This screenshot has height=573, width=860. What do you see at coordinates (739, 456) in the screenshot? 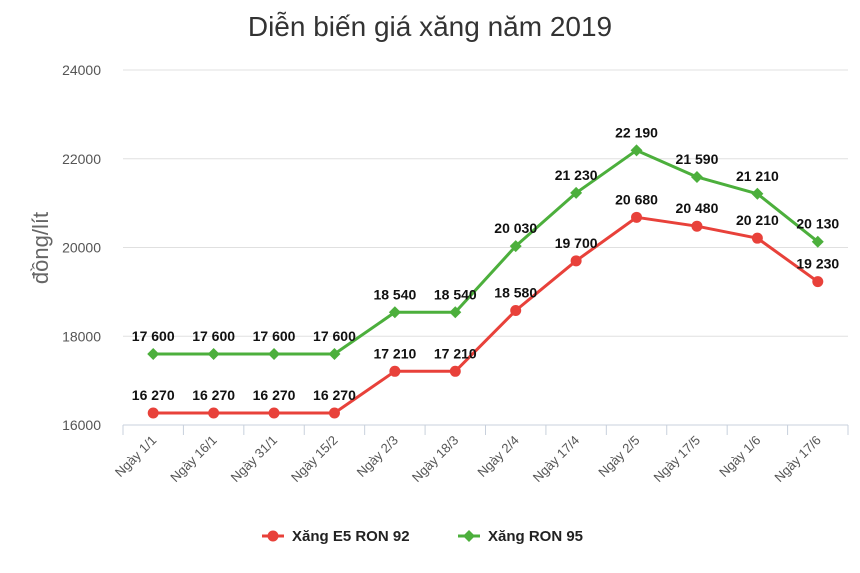
I see `x-tick-label: Ngày 1/6` at bounding box center [739, 456].